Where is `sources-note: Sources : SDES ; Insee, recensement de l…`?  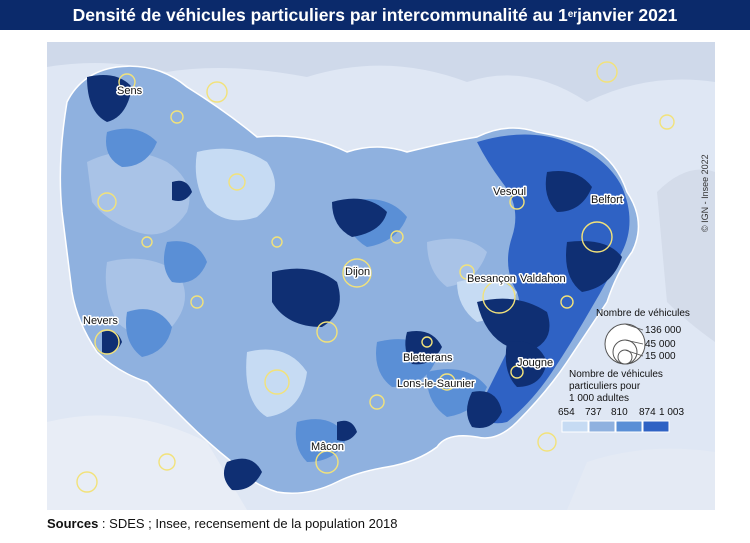 sources-note: Sources : SDES ; Insee, recensement de l… is located at coordinates (222, 523).